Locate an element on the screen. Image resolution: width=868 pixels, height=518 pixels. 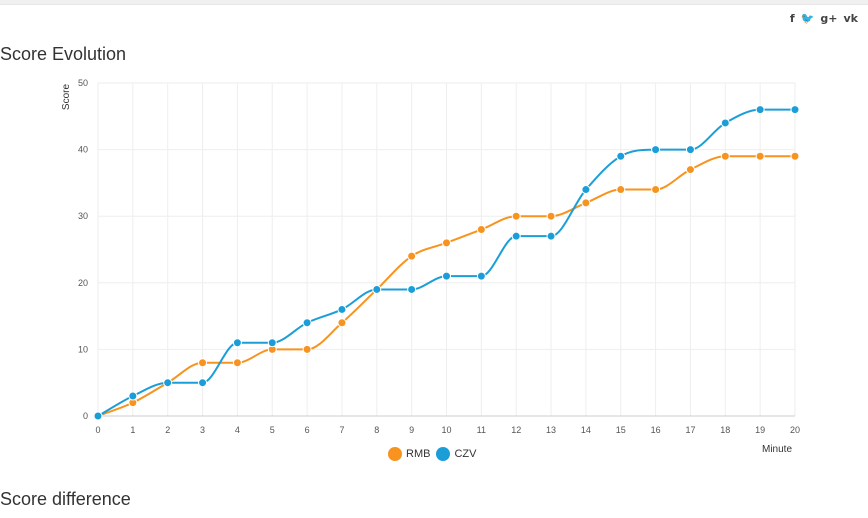
x-tick-label: 20 is located at coordinates (795, 430).